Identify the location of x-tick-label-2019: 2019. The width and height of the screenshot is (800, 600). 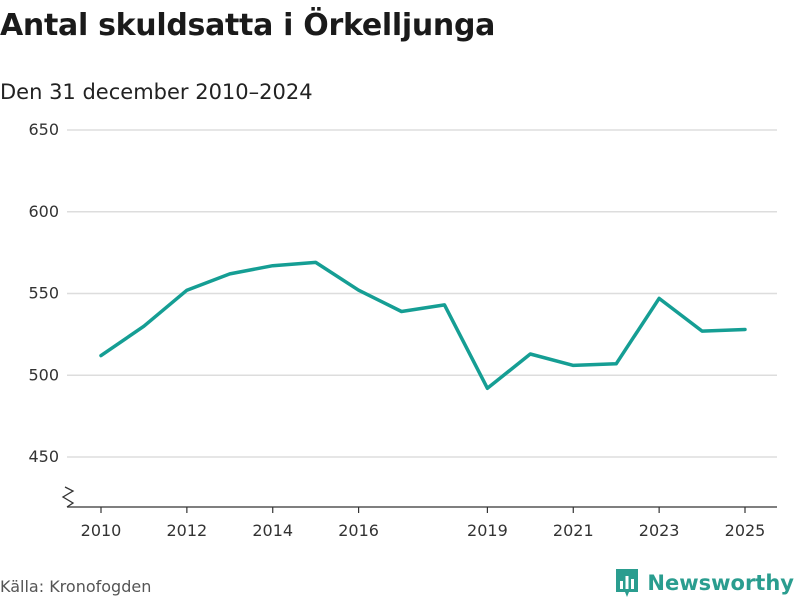
(487, 530).